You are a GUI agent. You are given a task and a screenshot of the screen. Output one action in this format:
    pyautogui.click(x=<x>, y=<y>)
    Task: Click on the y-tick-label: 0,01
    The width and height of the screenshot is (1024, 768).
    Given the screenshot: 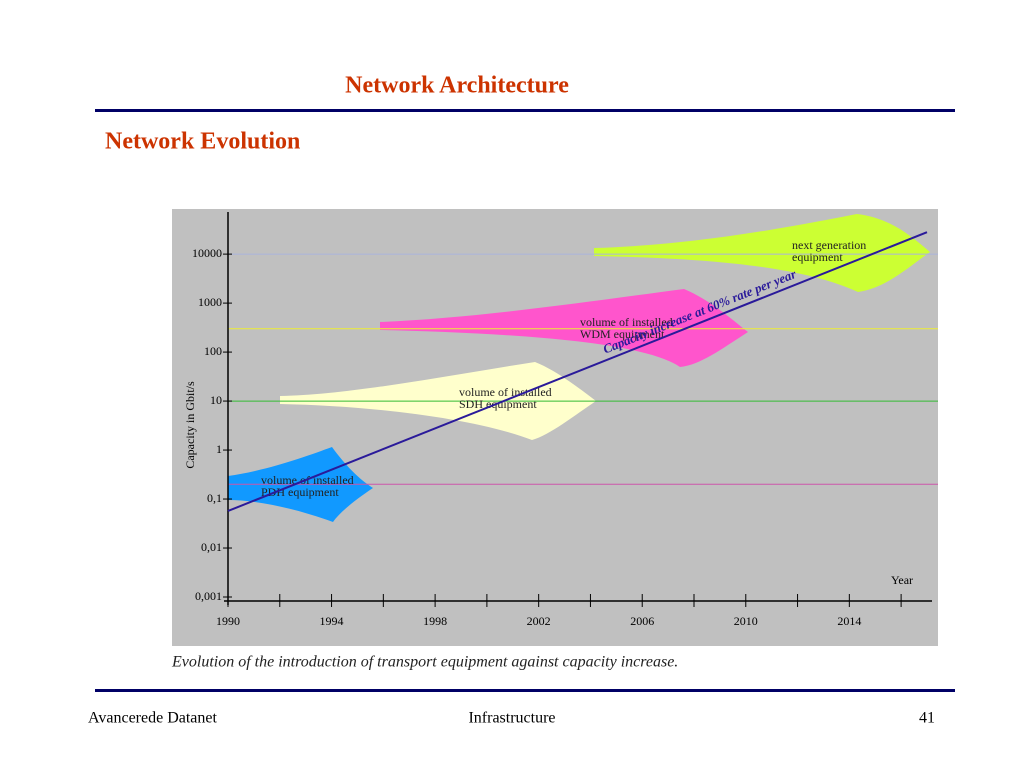 What is the action you would take?
    pyautogui.click(x=211, y=547)
    